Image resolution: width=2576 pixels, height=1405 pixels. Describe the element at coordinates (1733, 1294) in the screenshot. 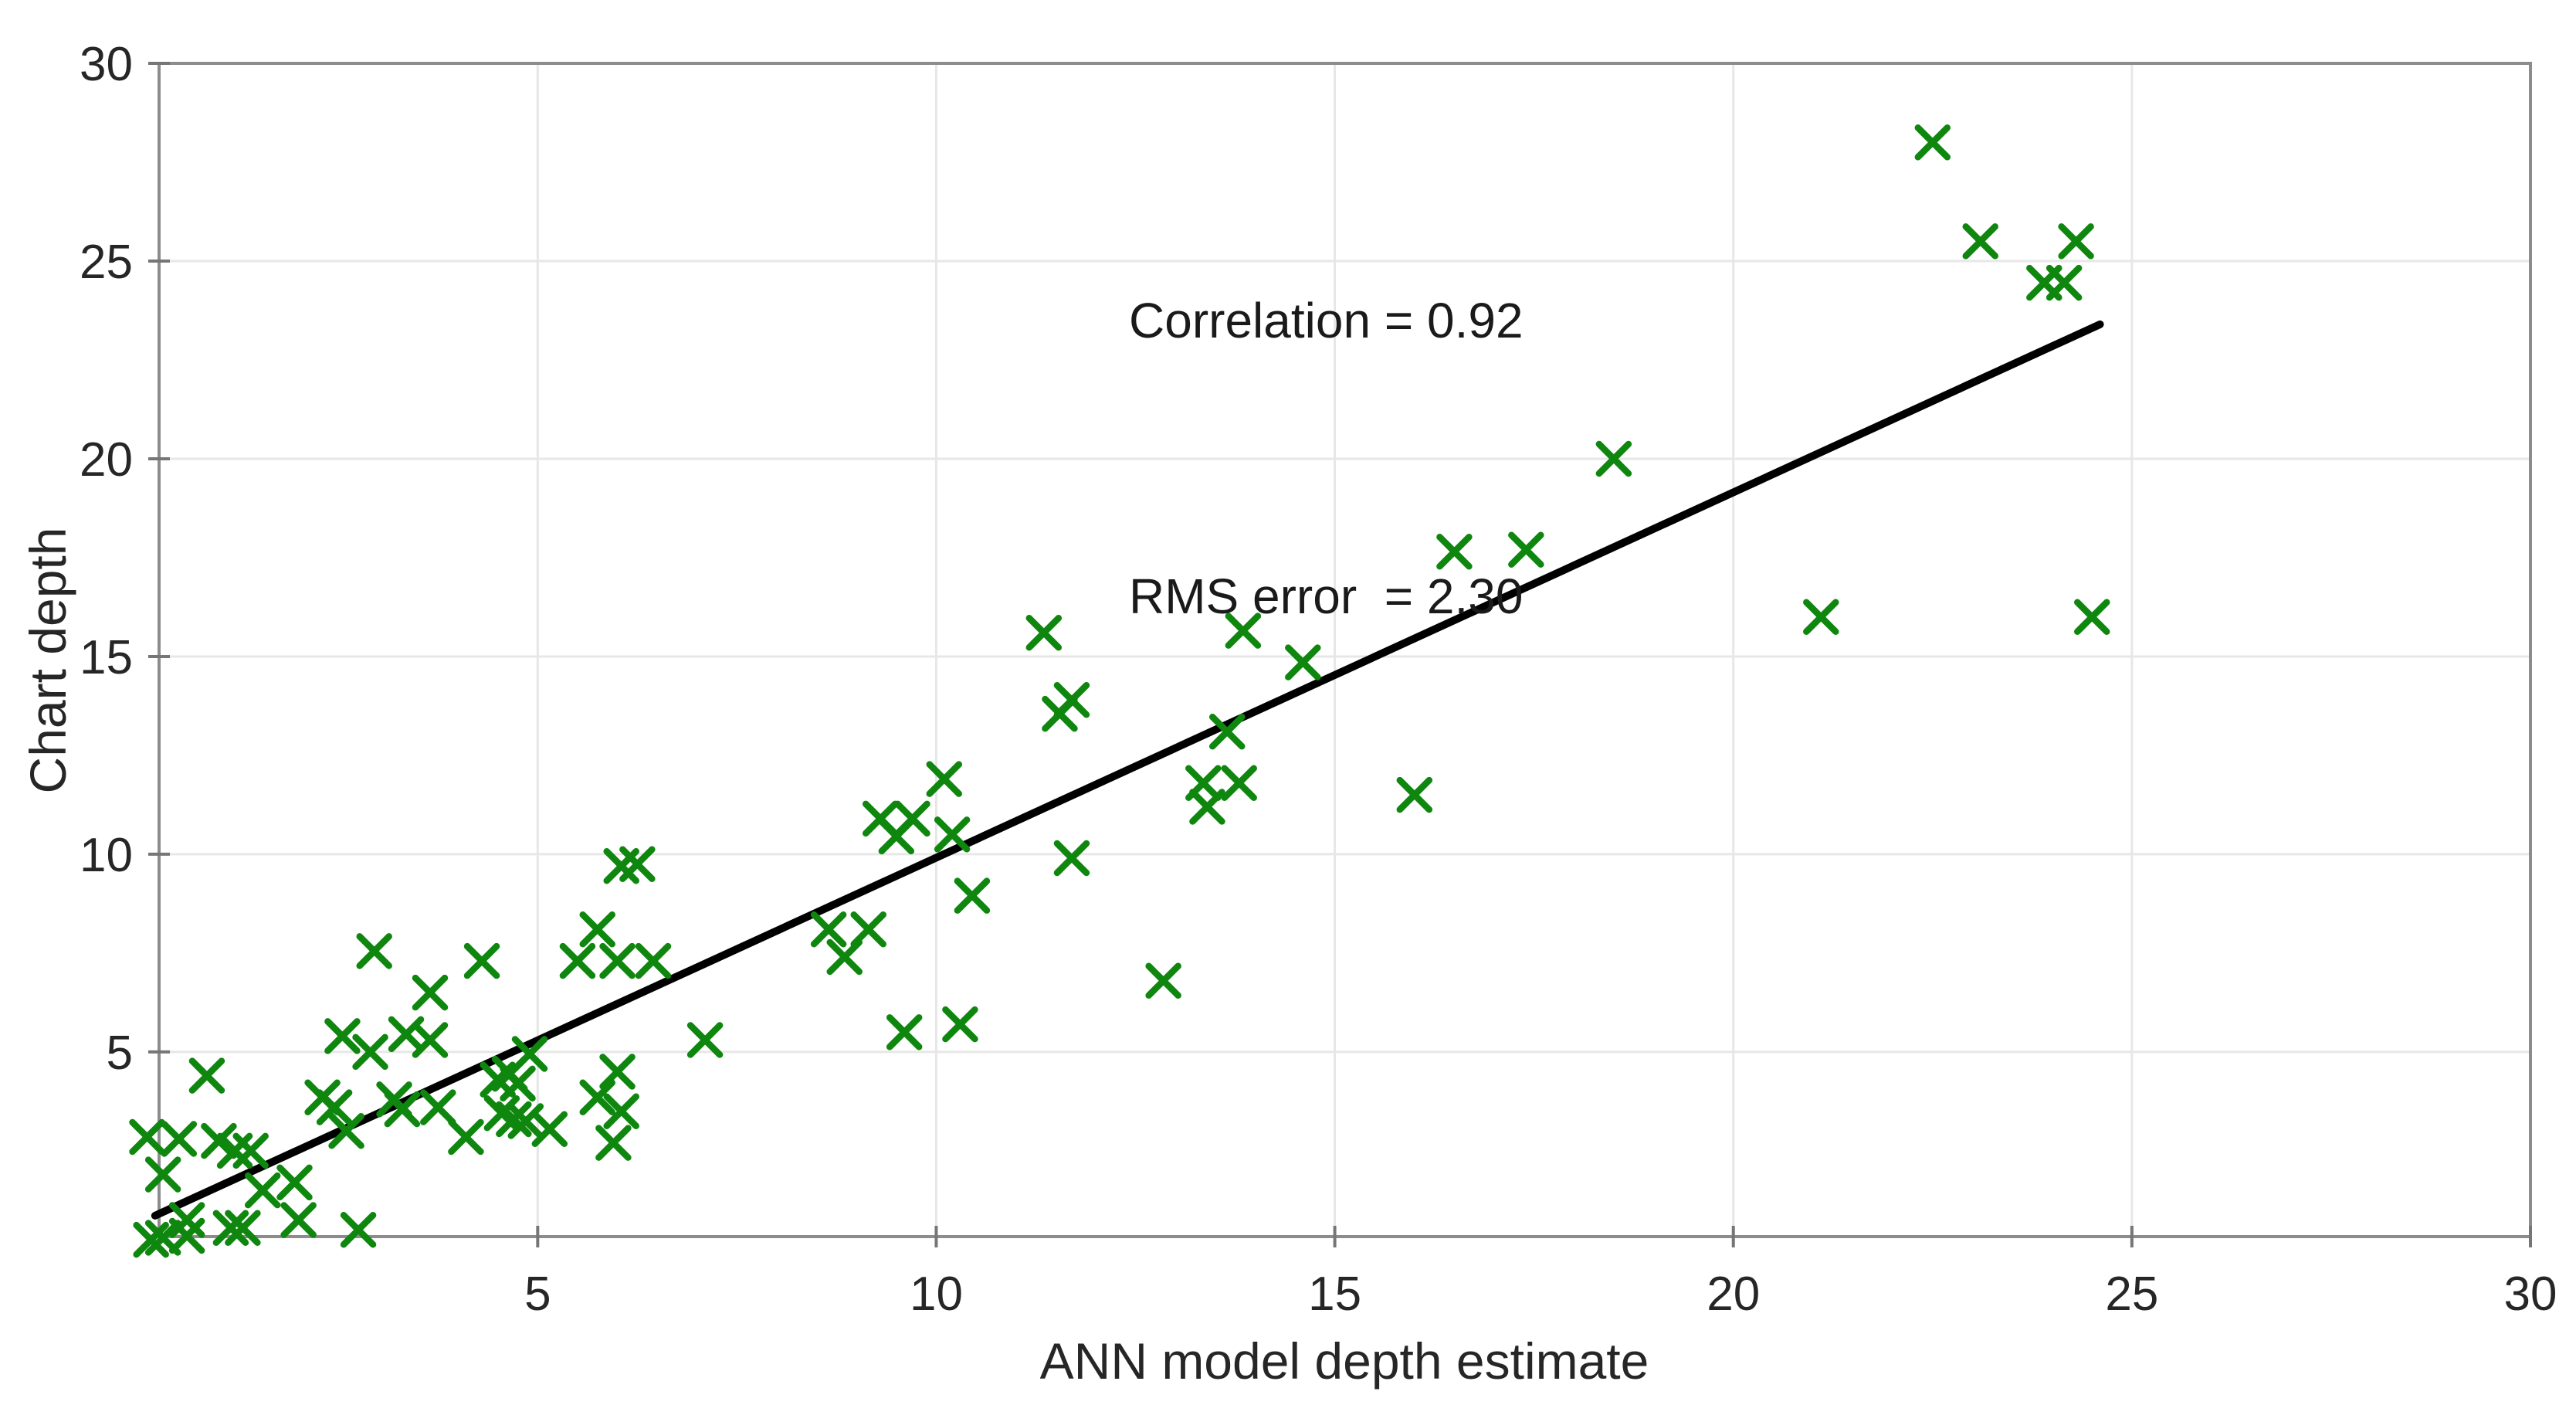

I see `x-tick-label: 20` at that location.